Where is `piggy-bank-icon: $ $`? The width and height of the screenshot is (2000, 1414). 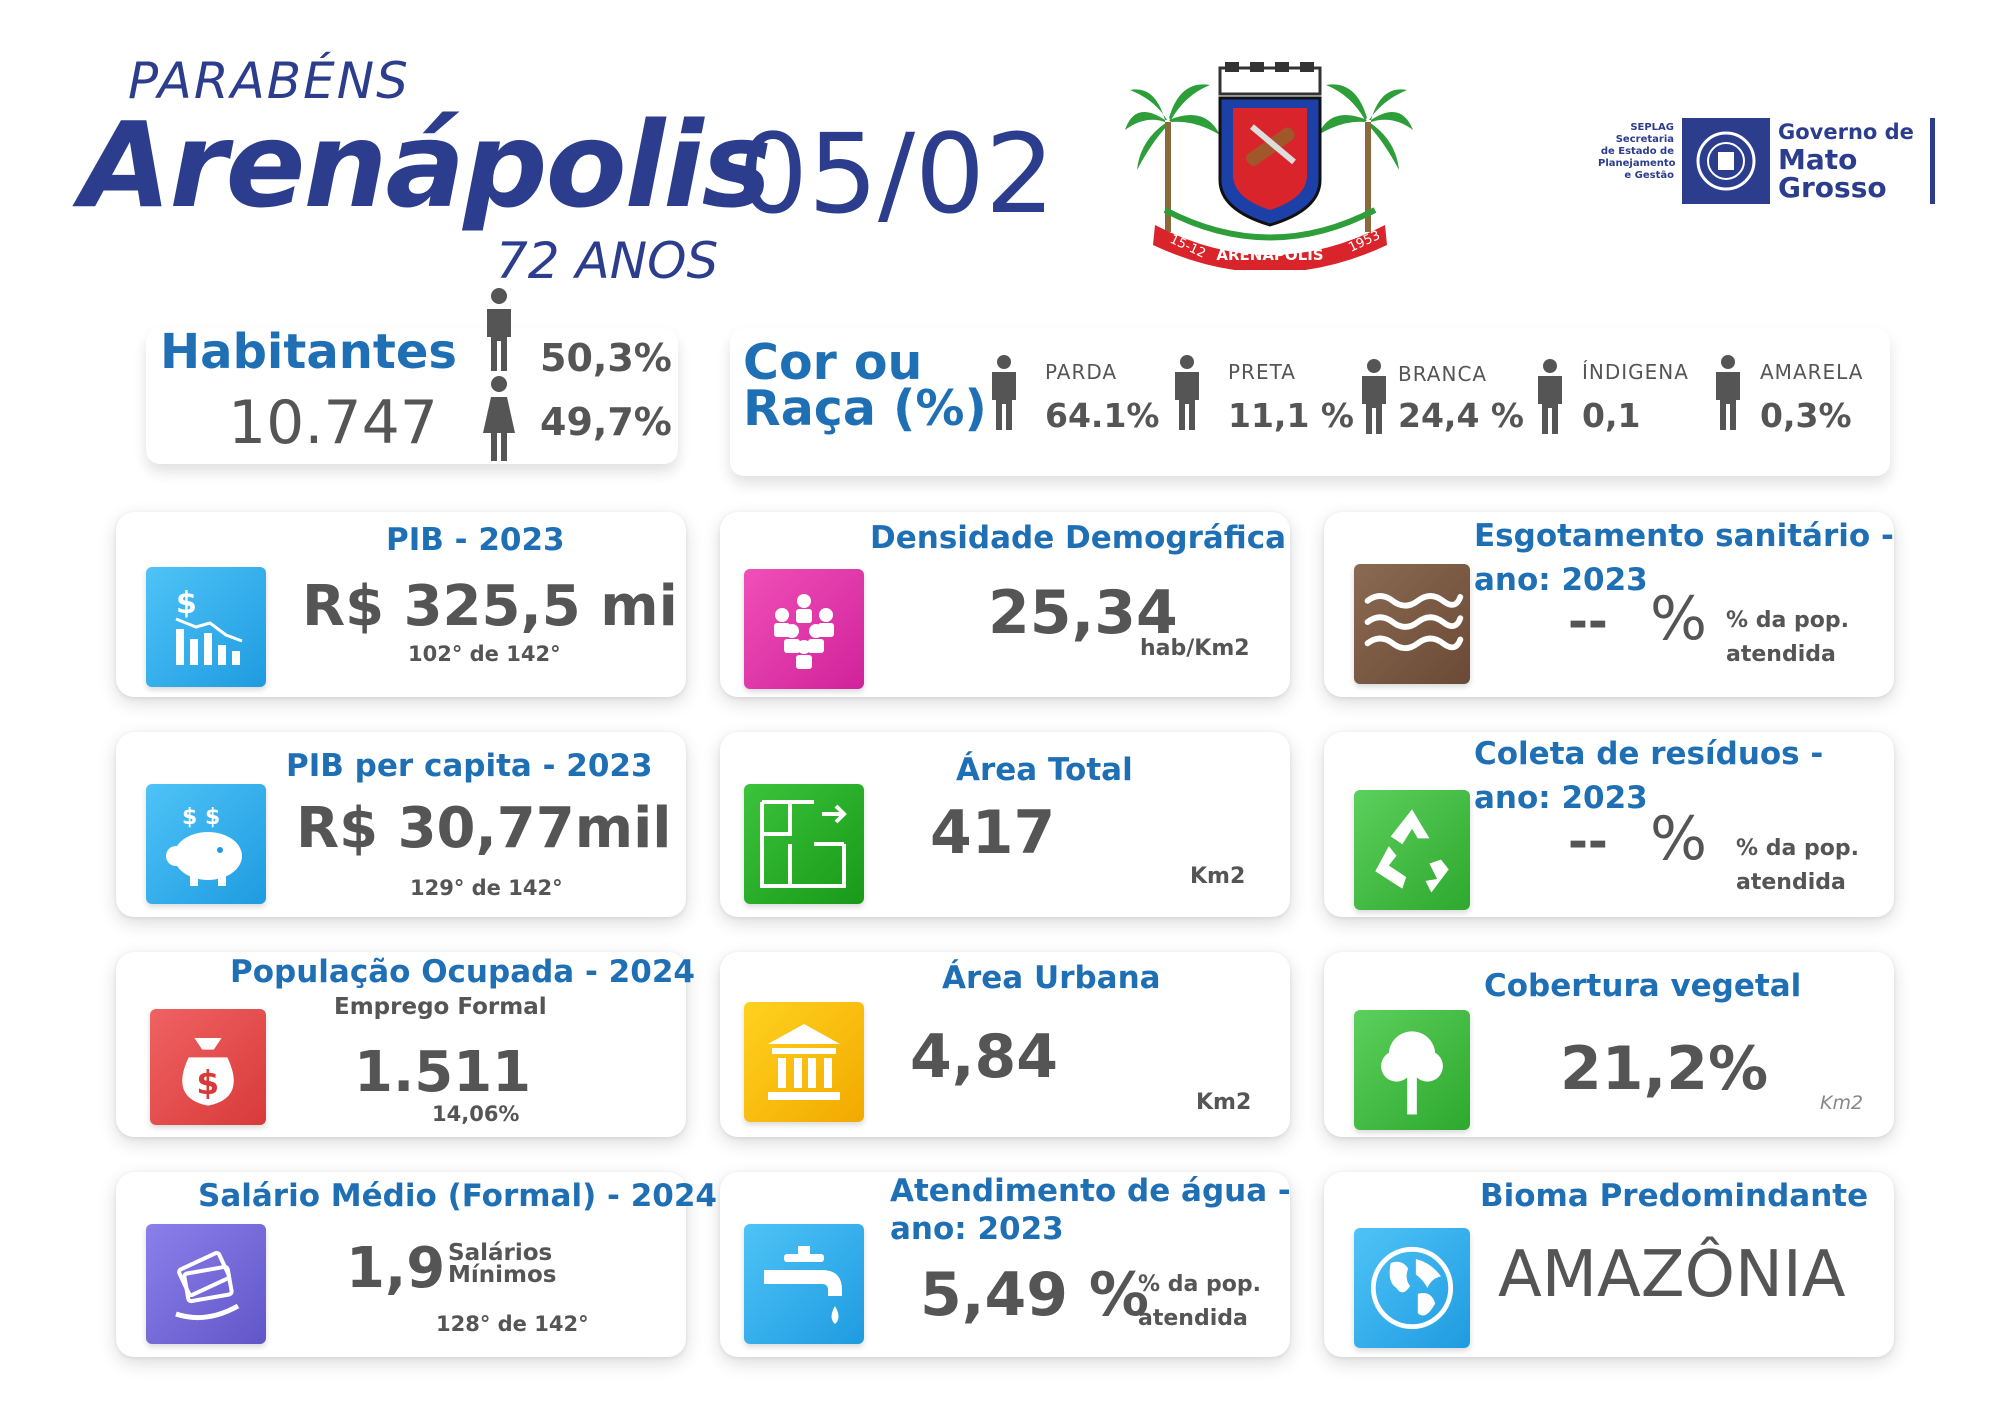
piggy-bank-icon: $ $ is located at coordinates (206, 844).